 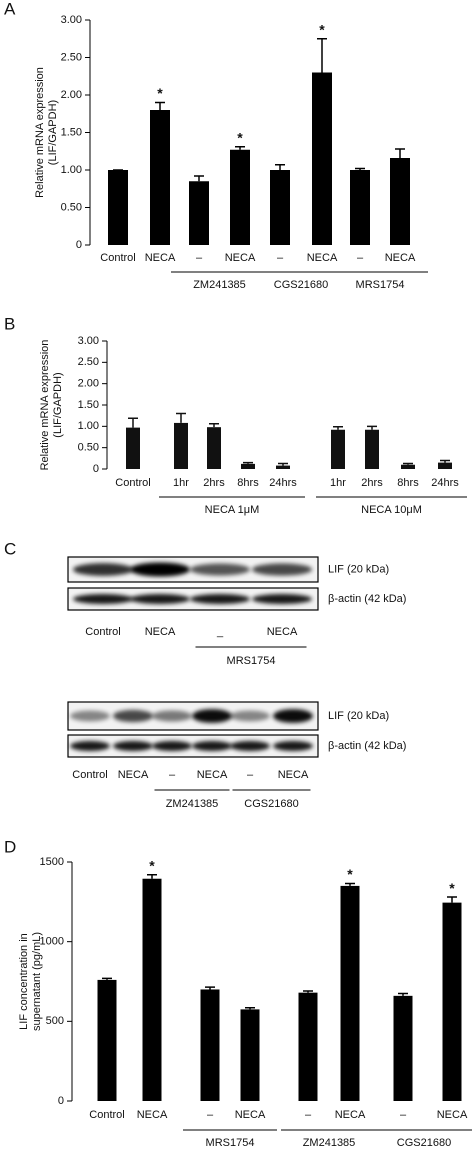 I want to click on y-tick-label: 3.00, so click(x=71, y=20).